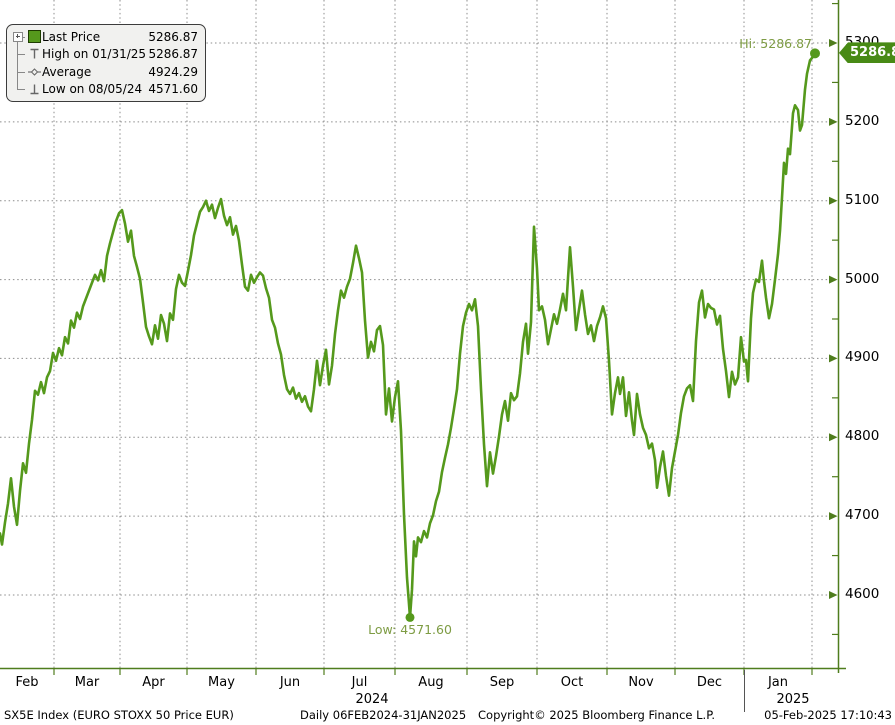 The width and height of the screenshot is (895, 725). I want to click on legend-tree-gutter, so click(19, 36).